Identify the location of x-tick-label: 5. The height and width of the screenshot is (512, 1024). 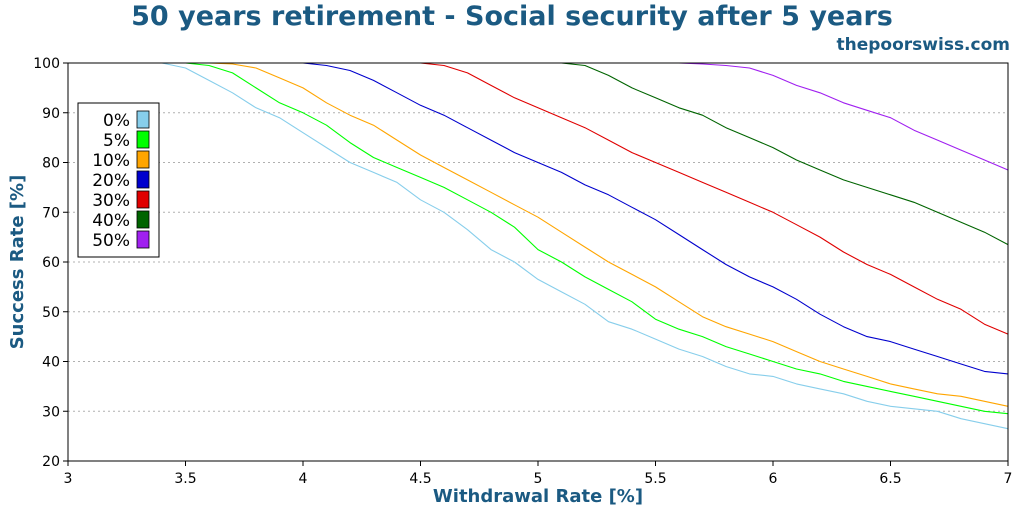
(538, 479).